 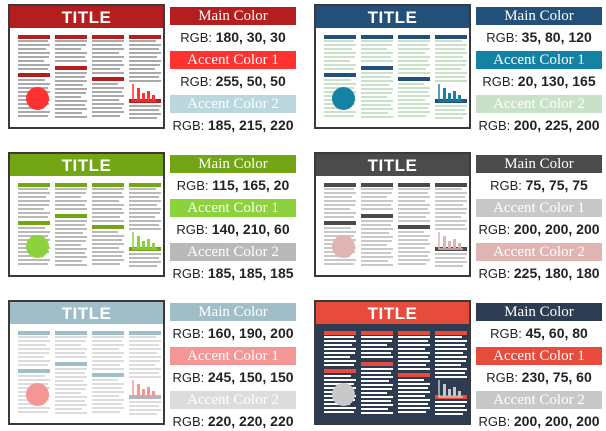 What do you see at coordinates (539, 356) in the screenshot?
I see `accent-color-1-label: Accent Color 1` at bounding box center [539, 356].